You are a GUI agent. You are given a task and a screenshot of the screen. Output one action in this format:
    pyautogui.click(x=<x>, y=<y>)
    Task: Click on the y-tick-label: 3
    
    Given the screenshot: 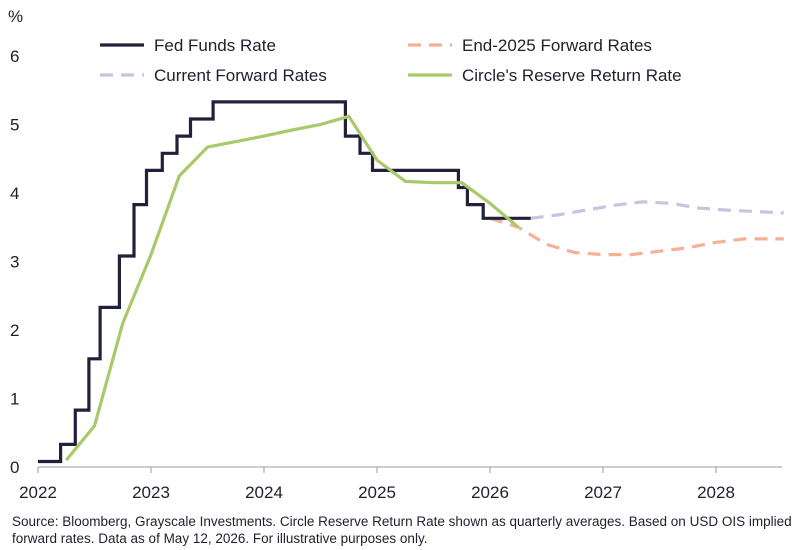 What is the action you would take?
    pyautogui.click(x=14, y=262)
    